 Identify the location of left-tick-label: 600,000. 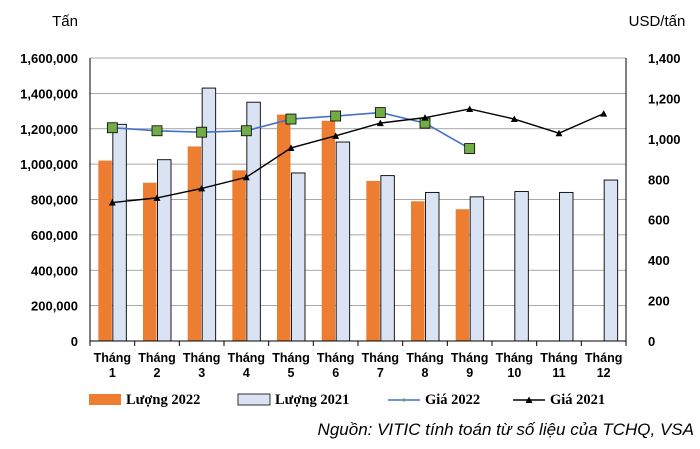
(54, 235).